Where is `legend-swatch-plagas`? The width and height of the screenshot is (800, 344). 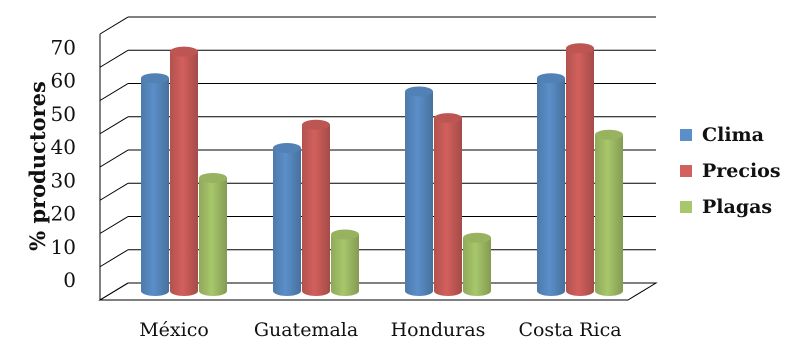
legend-swatch-plagas is located at coordinates (686, 207).